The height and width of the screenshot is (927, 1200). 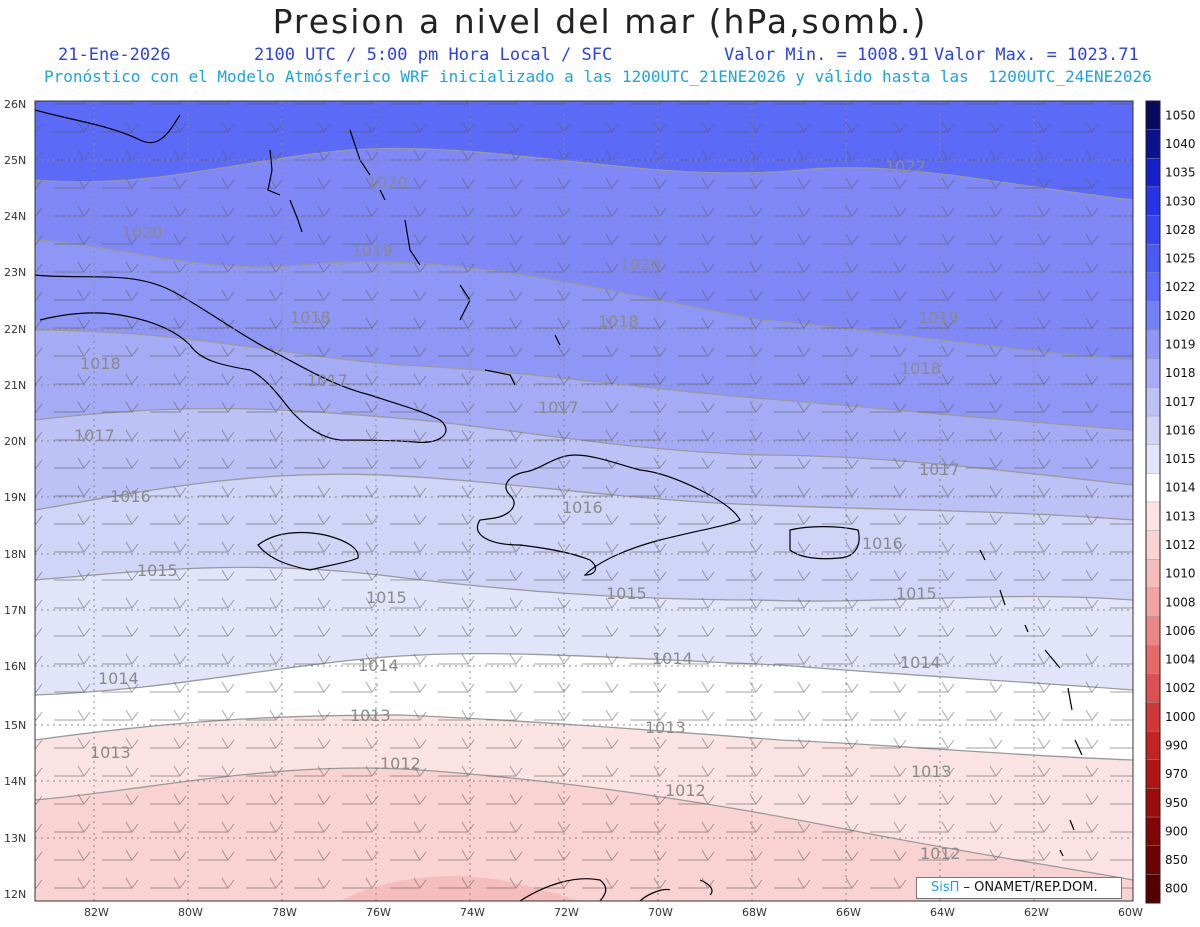 What do you see at coordinates (114, 55) in the screenshot?
I see `date-label: 21-Ene-2026` at bounding box center [114, 55].